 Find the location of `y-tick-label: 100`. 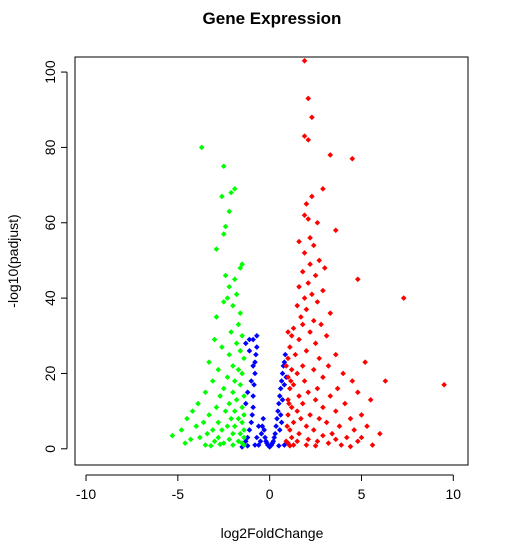

y-tick-label: 100 is located at coordinates (50, 72).